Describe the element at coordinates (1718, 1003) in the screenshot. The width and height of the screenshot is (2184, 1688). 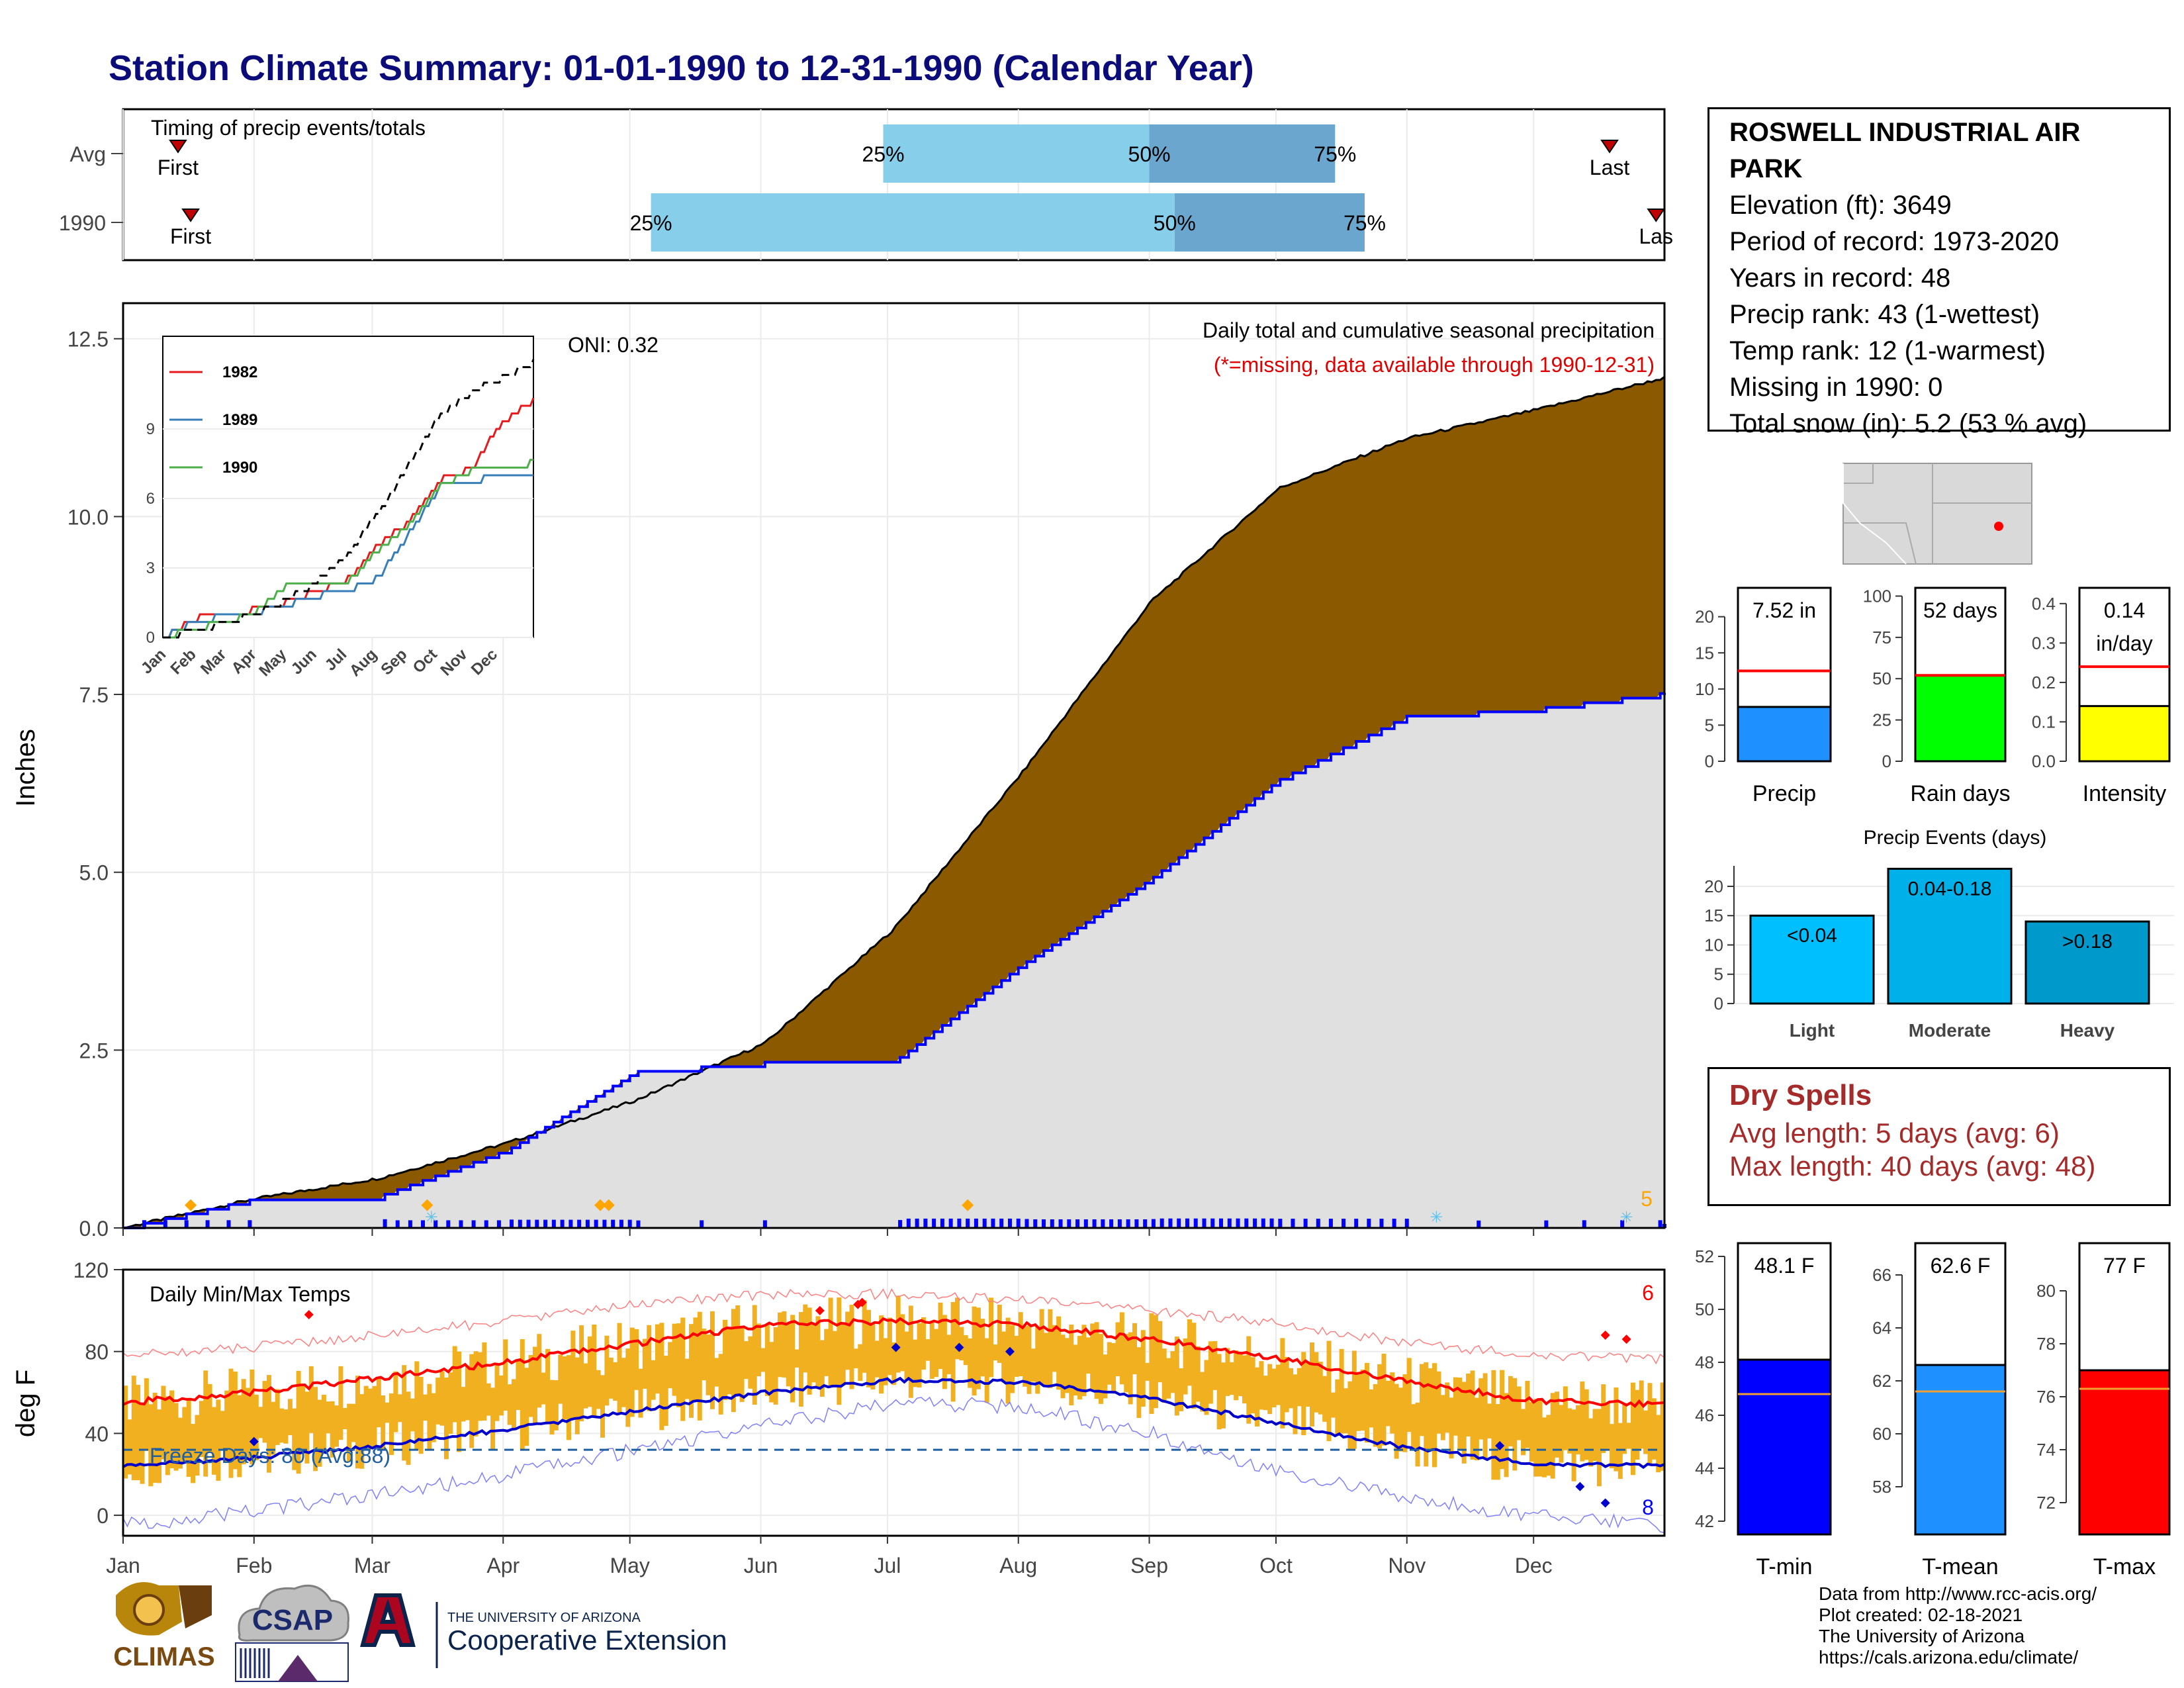
I see `events-ytick-label: 0` at that location.